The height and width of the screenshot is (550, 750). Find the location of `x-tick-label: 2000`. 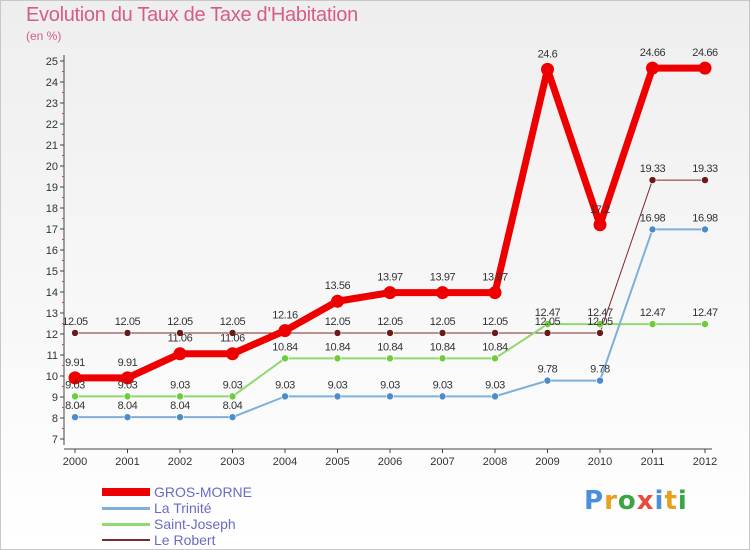

x-tick-label: 2000 is located at coordinates (75, 462).